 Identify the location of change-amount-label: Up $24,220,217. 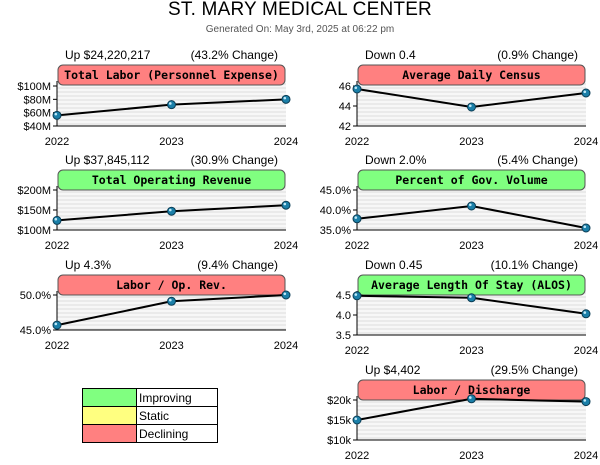
(108, 55).